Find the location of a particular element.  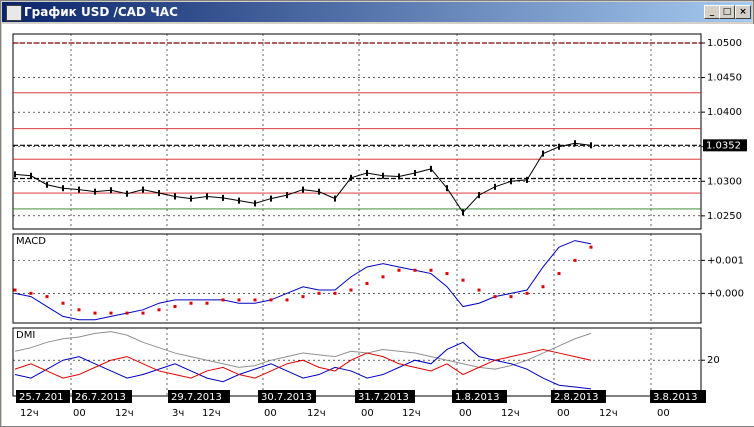

date-label: 29.7.2013 is located at coordinates (196, 397).